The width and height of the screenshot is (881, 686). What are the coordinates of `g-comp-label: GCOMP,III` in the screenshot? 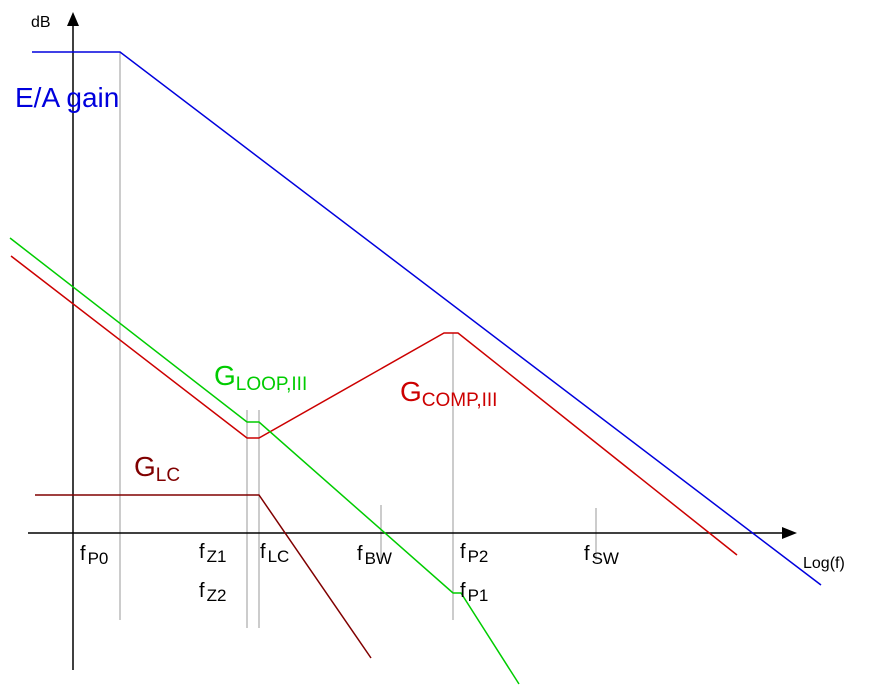 It's located at (448, 393).